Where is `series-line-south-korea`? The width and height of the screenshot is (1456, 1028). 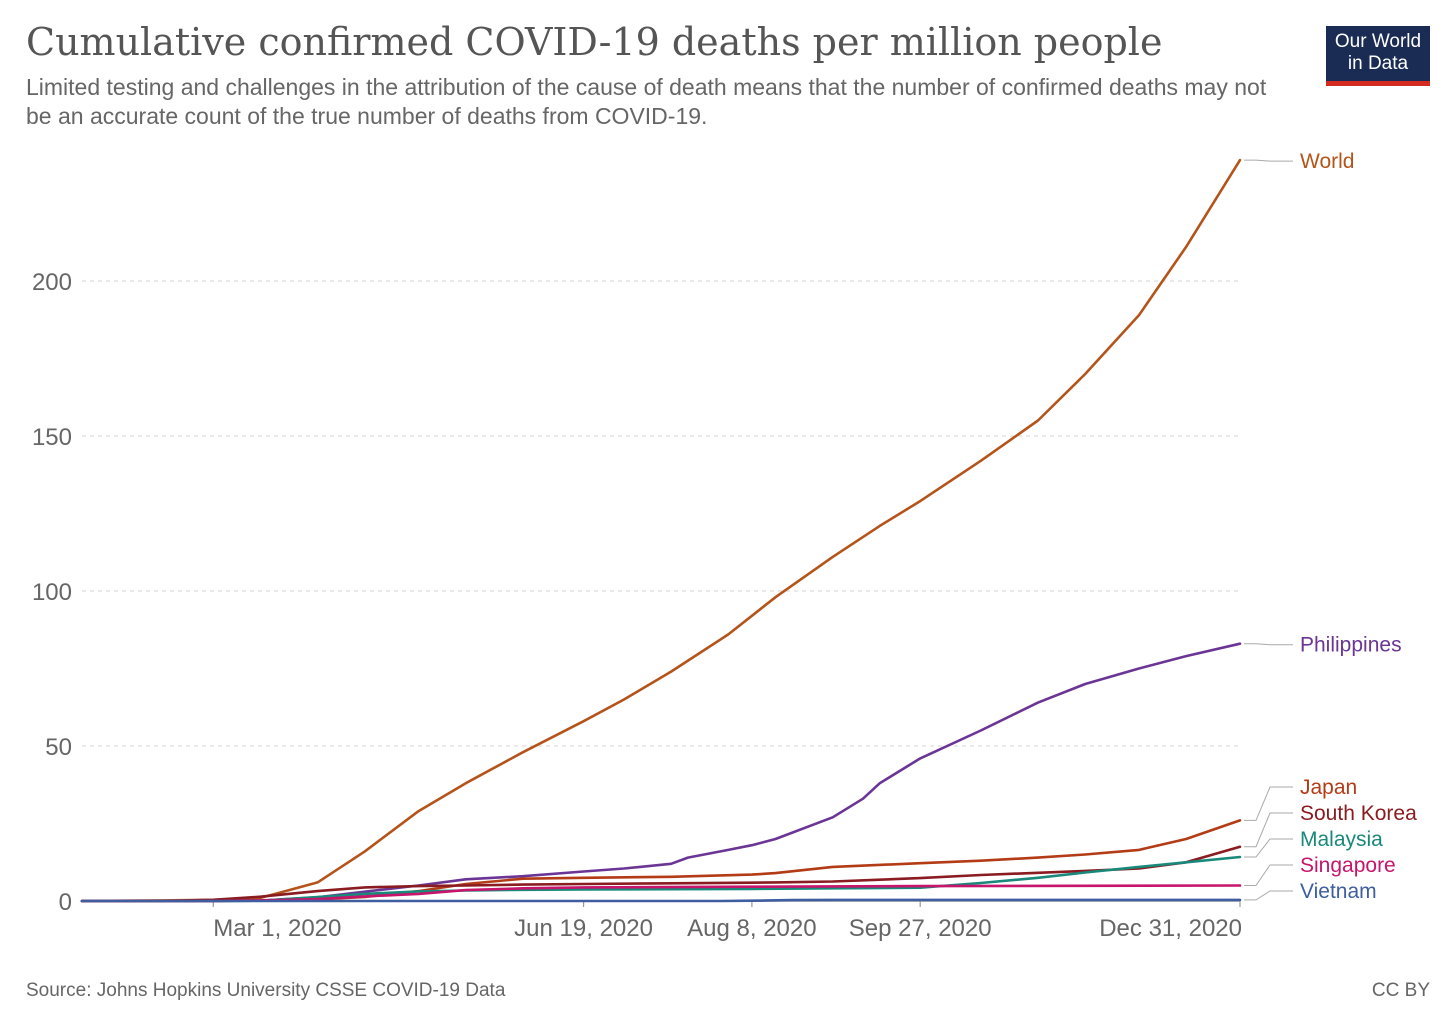
series-line-south-korea is located at coordinates (661, 874).